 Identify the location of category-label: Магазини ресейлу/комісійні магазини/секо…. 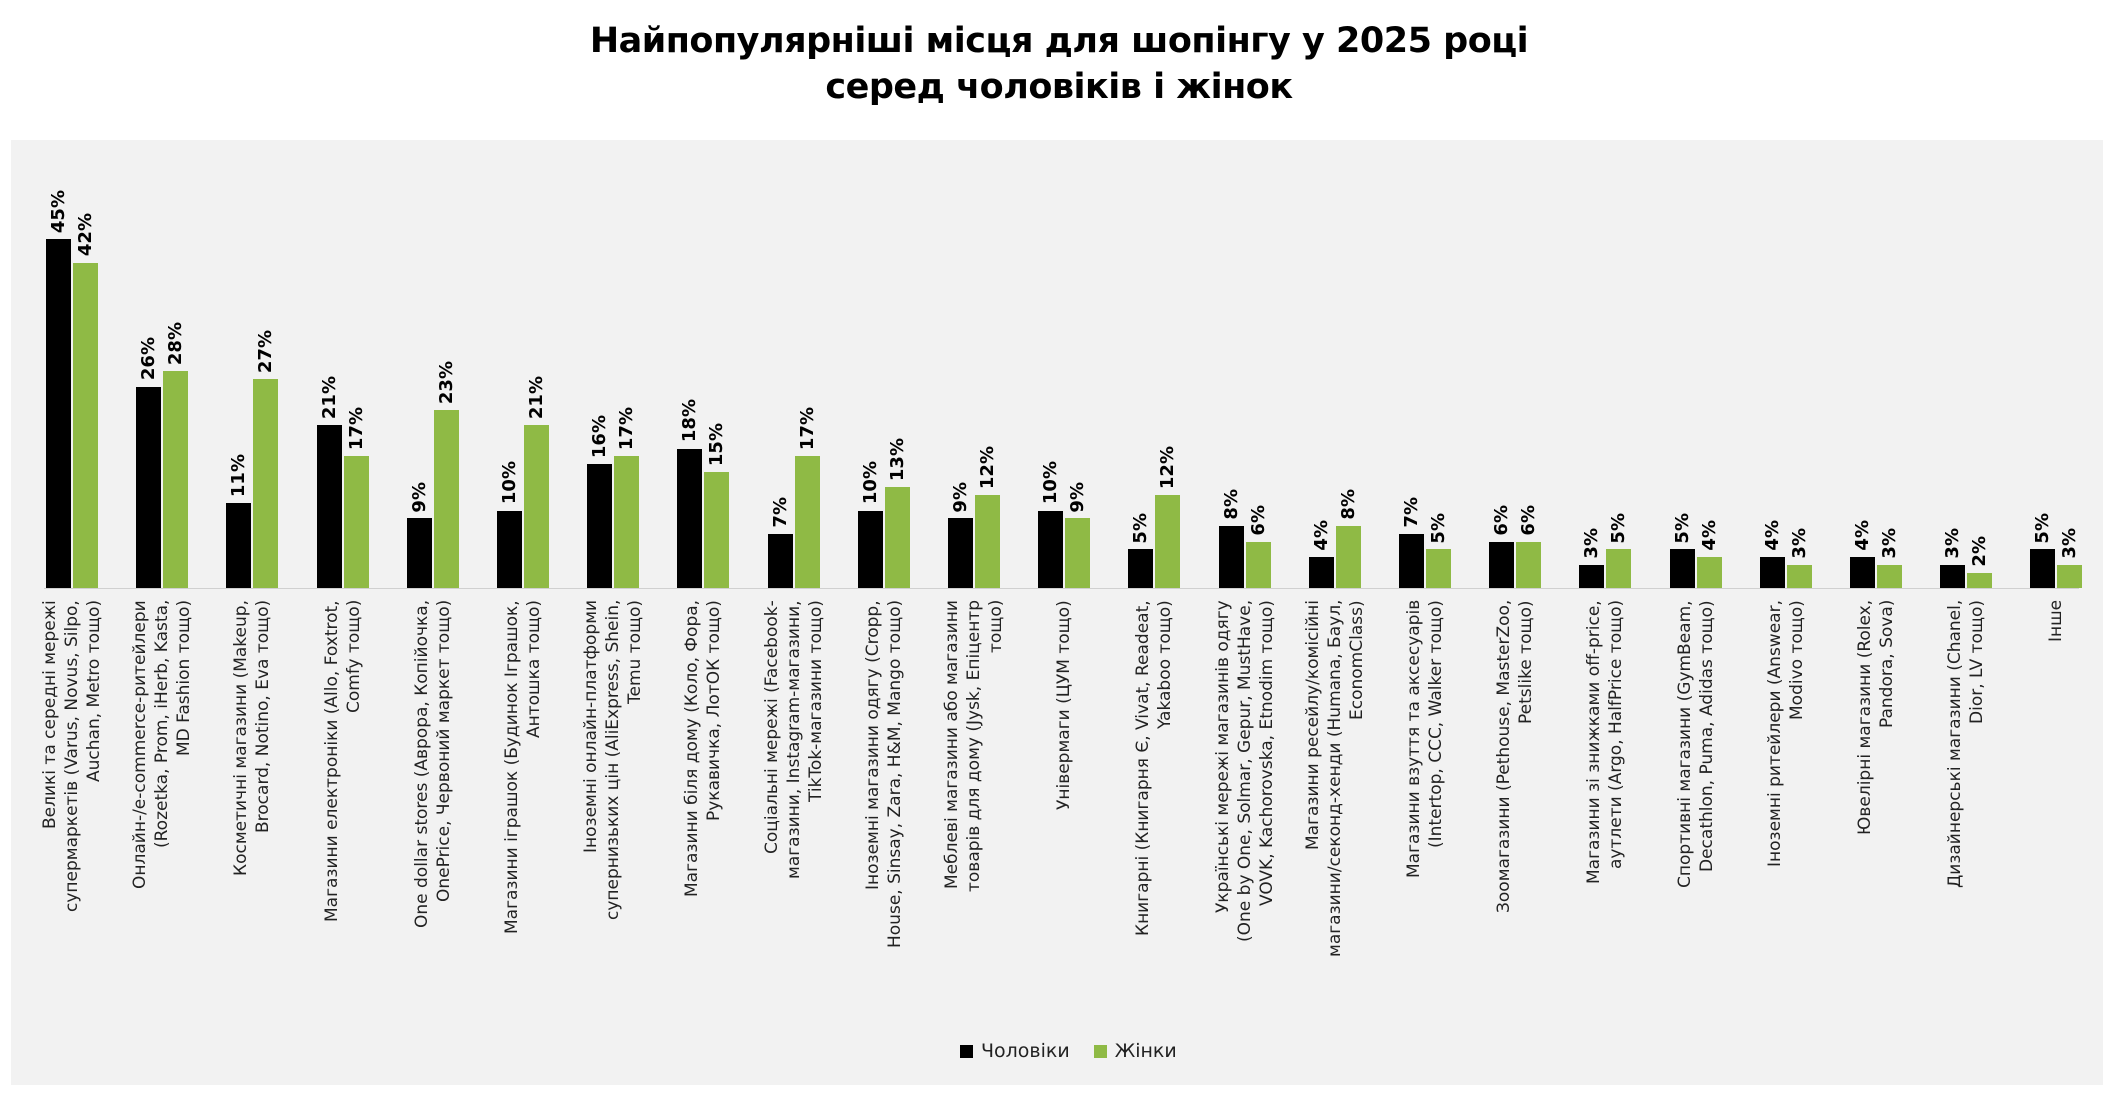
(1334, 779).